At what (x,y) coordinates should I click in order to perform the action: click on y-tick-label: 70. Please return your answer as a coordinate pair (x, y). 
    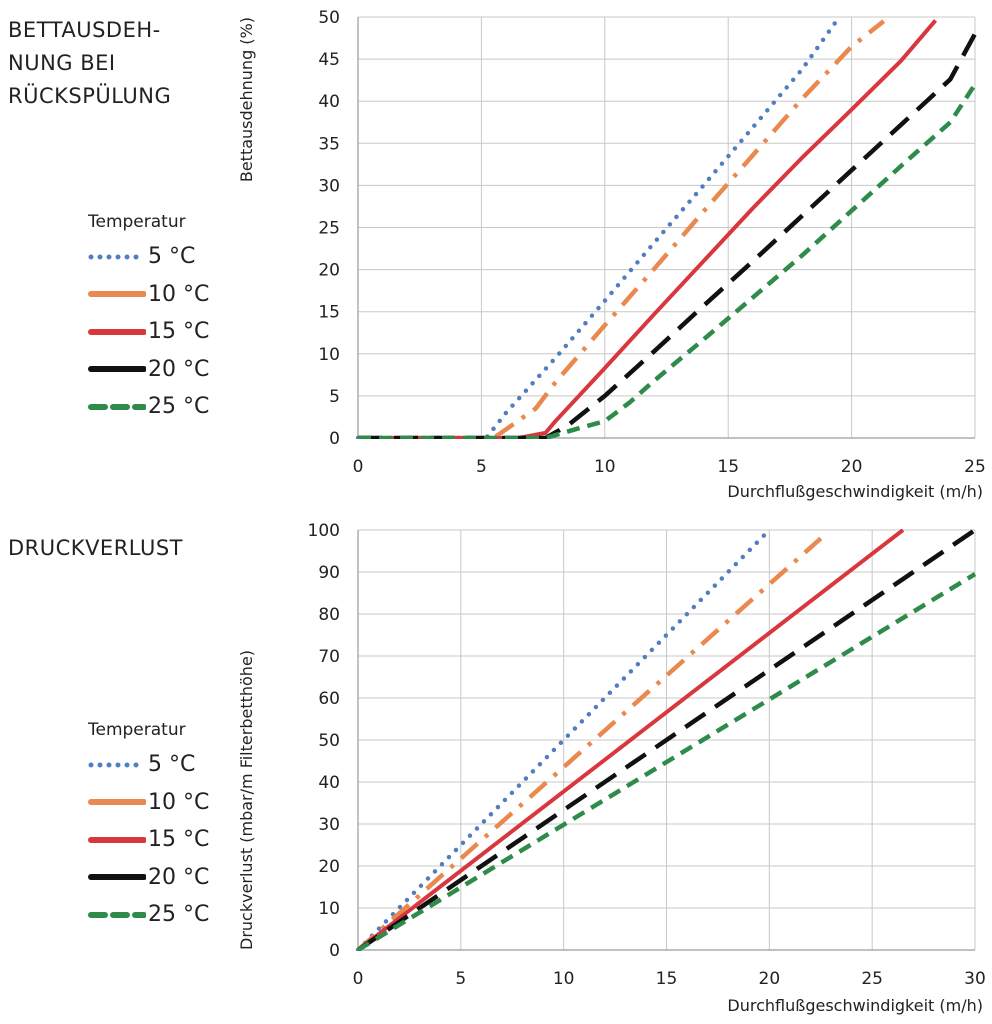
    Looking at the image, I should click on (329, 657).